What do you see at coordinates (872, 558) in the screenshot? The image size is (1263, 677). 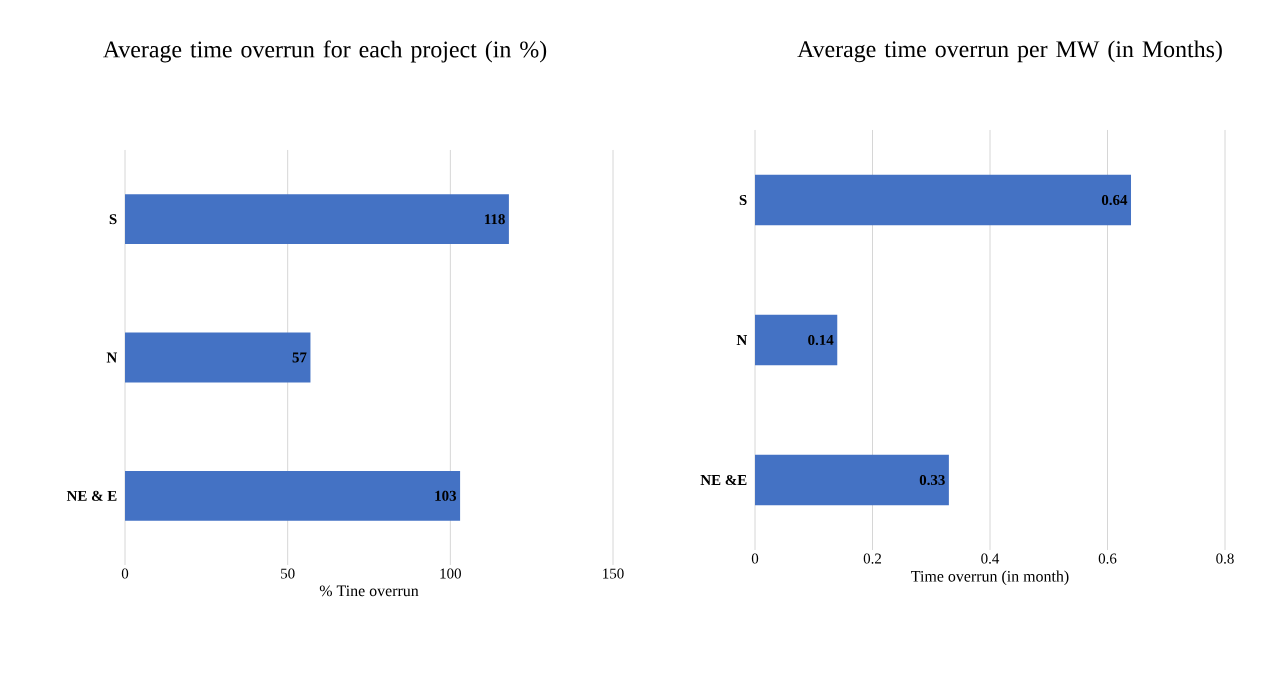 I see `x-tick-label: 0.2` at bounding box center [872, 558].